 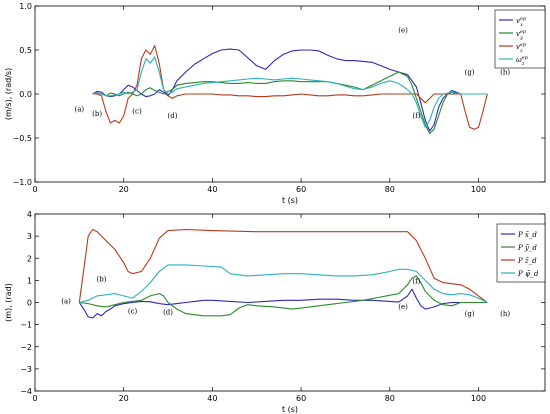 I want to click on legend-label: vep x, so click(x=521, y=22).